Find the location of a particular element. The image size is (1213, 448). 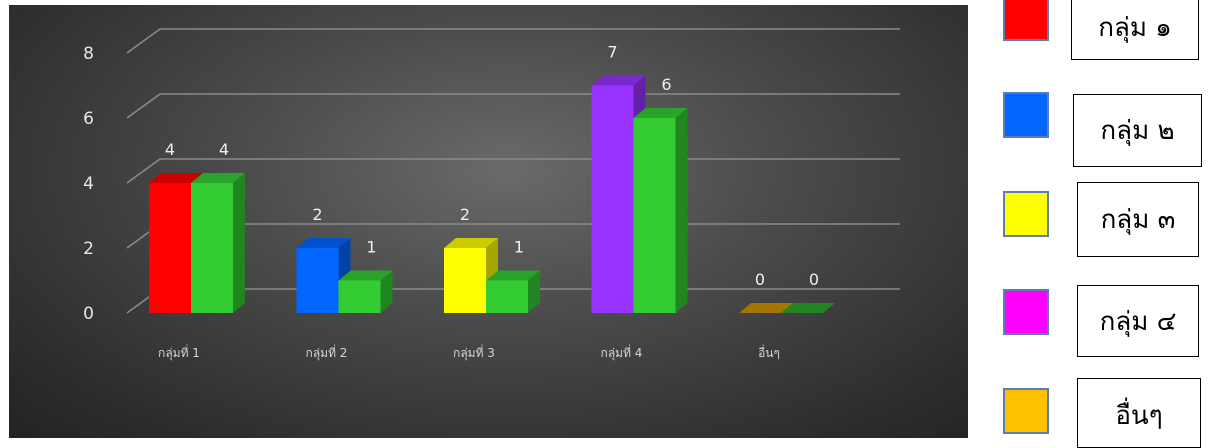

legend-label-other: อื่นๆ is located at coordinates (1139, 415).